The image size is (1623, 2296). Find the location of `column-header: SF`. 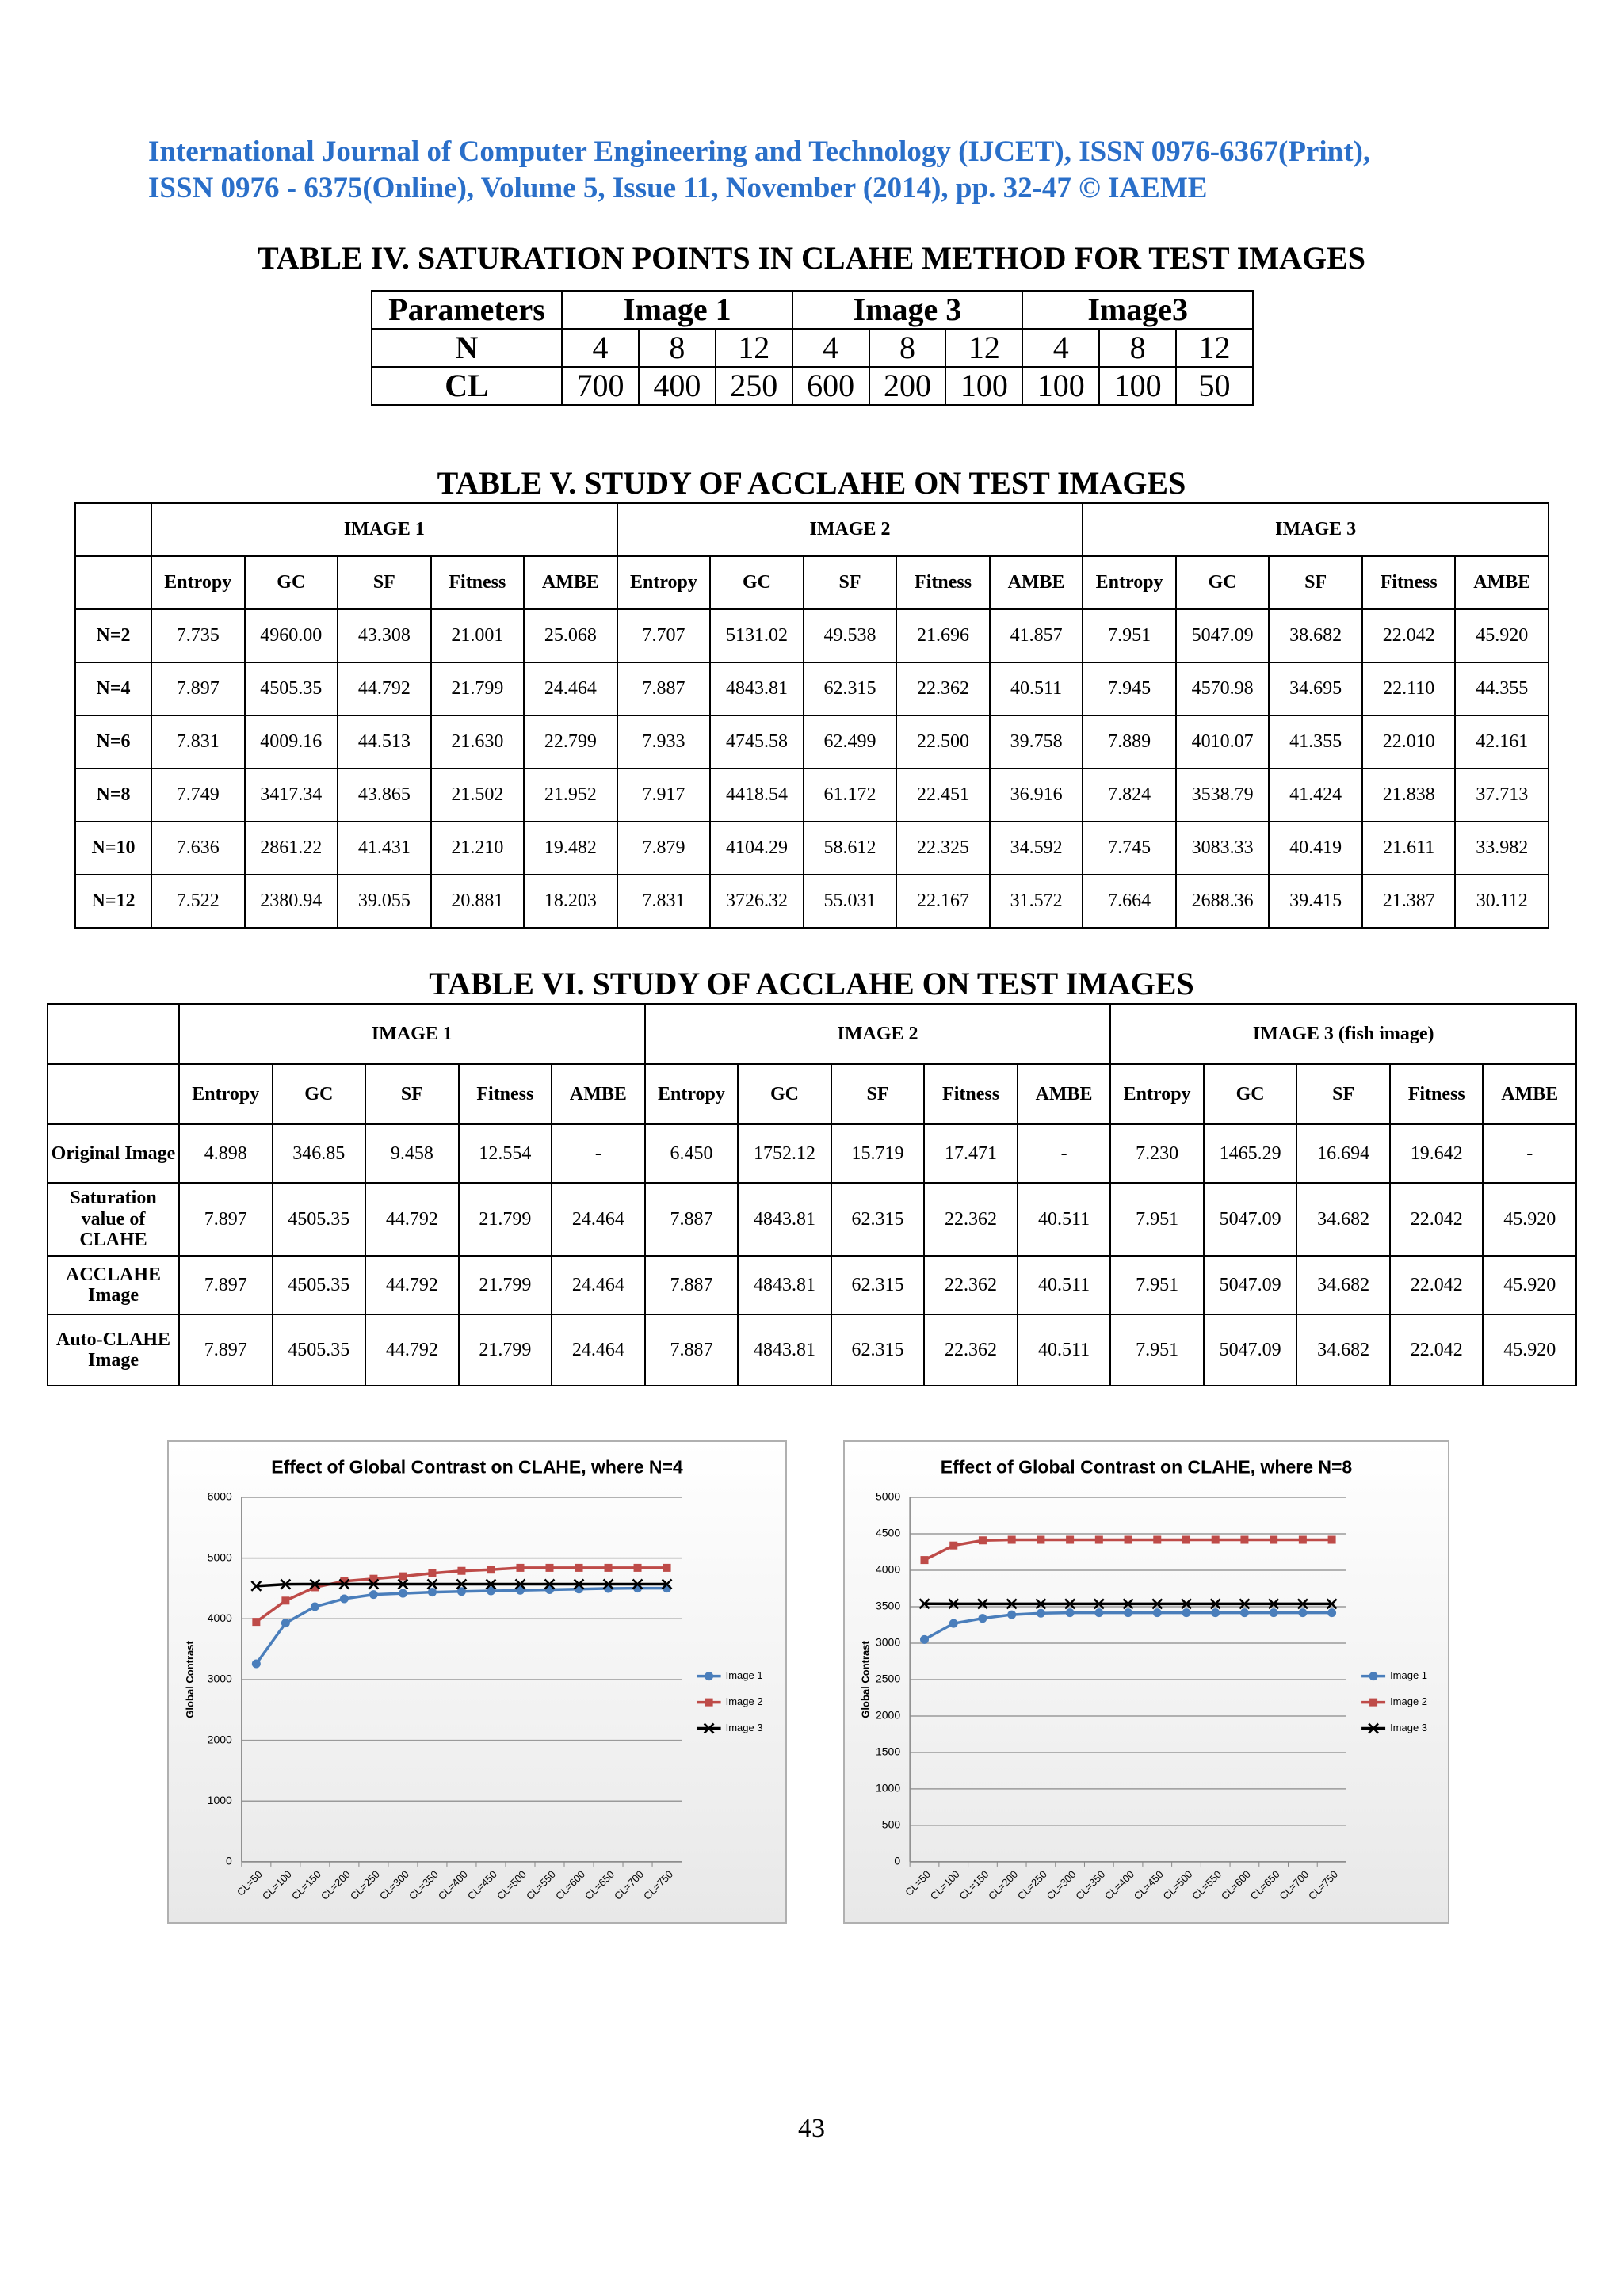

column-header: SF is located at coordinates (1344, 1094).